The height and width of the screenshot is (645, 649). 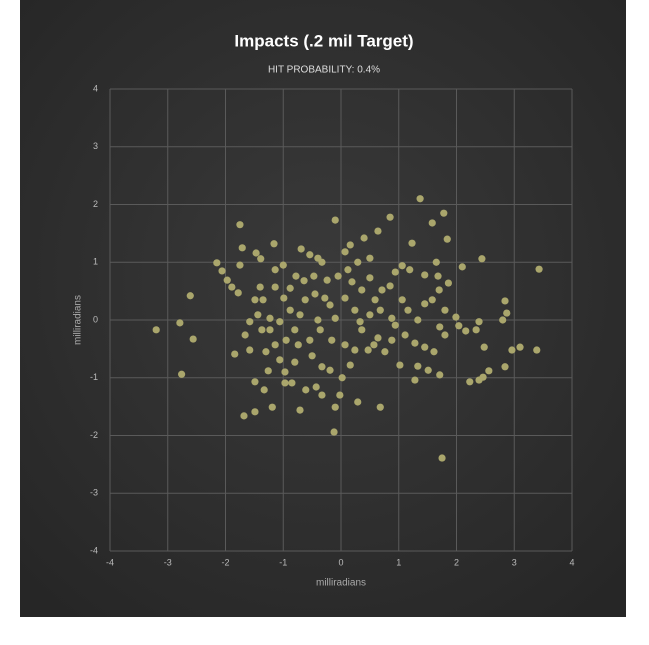 What do you see at coordinates (398, 562) in the screenshot?
I see `x-tick-label: 1` at bounding box center [398, 562].